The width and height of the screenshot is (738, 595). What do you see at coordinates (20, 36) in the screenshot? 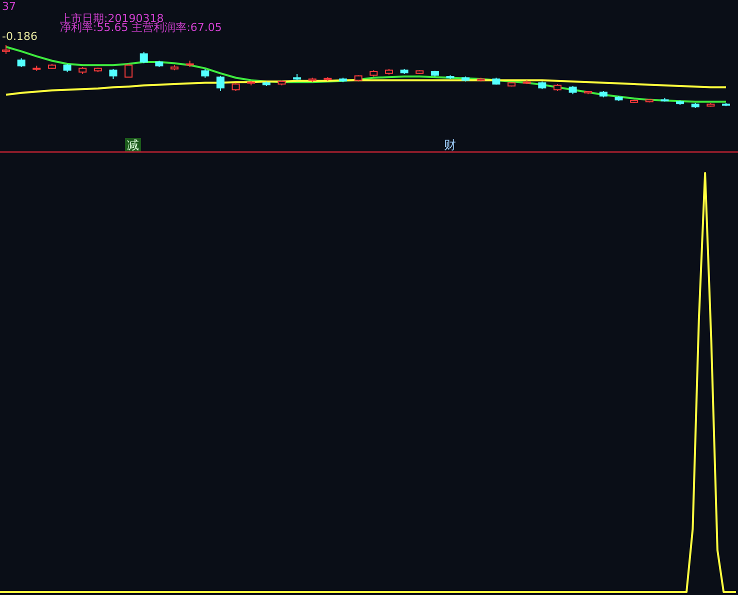
I see `text: -0.186` at bounding box center [20, 36].